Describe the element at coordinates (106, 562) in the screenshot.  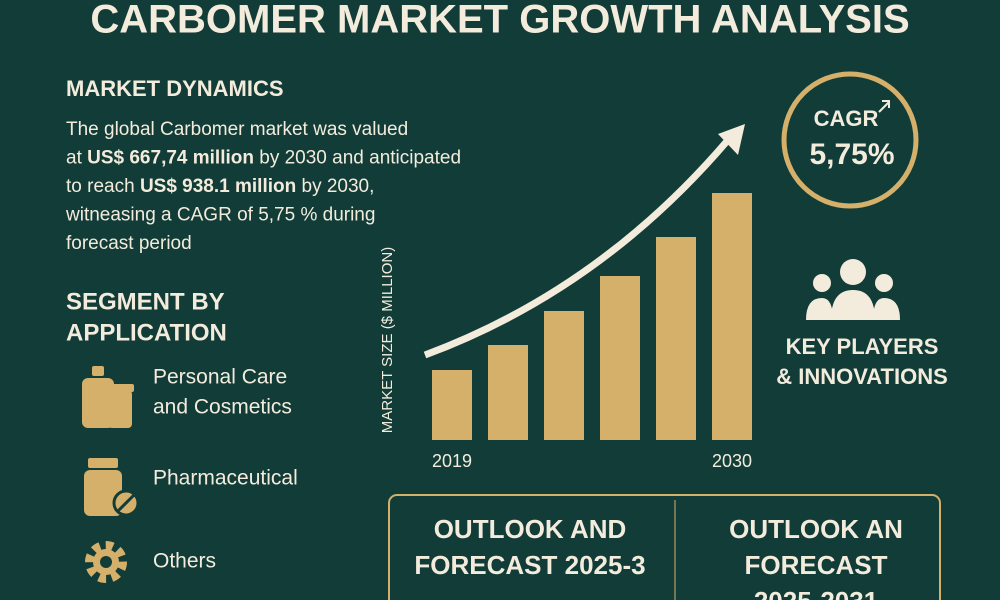
I see `gear-icon` at that location.